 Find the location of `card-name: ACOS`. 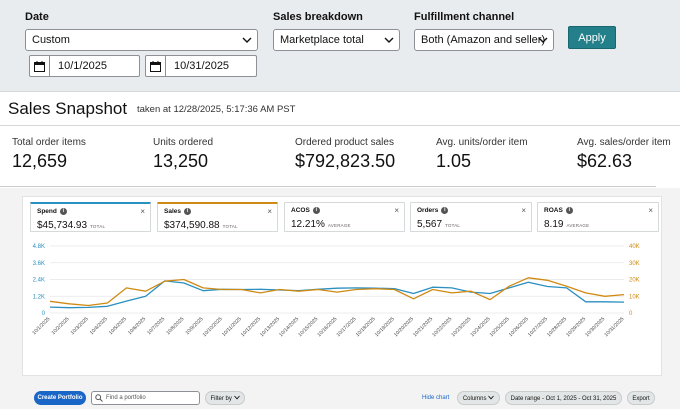

card-name: ACOS is located at coordinates (300, 210).